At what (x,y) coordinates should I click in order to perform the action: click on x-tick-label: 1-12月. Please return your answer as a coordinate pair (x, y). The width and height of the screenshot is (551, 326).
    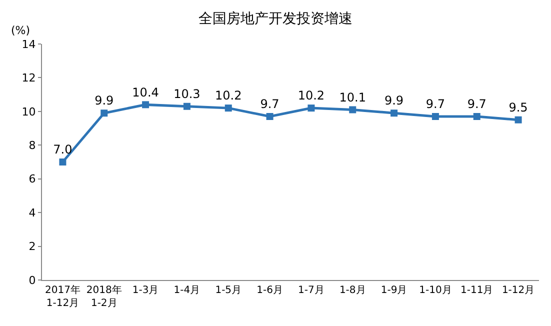
    Looking at the image, I should click on (518, 290).